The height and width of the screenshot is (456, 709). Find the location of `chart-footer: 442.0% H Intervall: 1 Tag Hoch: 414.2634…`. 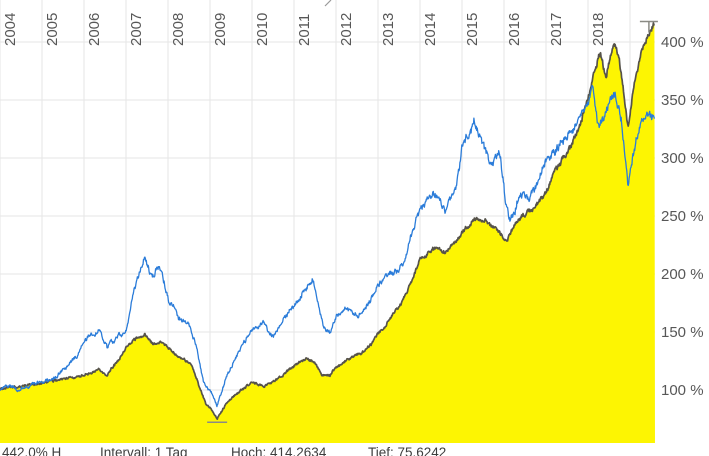

chart-footer: 442.0% H Intervall: 1 Tag Hoch: 414.2634… is located at coordinates (354, 450).